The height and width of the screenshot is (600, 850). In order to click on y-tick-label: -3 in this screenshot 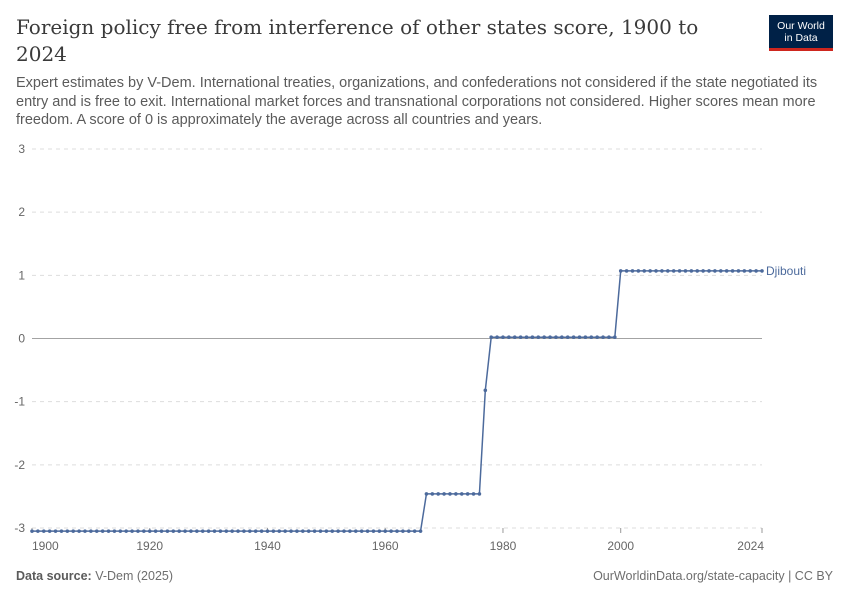, I will do `click(19, 528)`.